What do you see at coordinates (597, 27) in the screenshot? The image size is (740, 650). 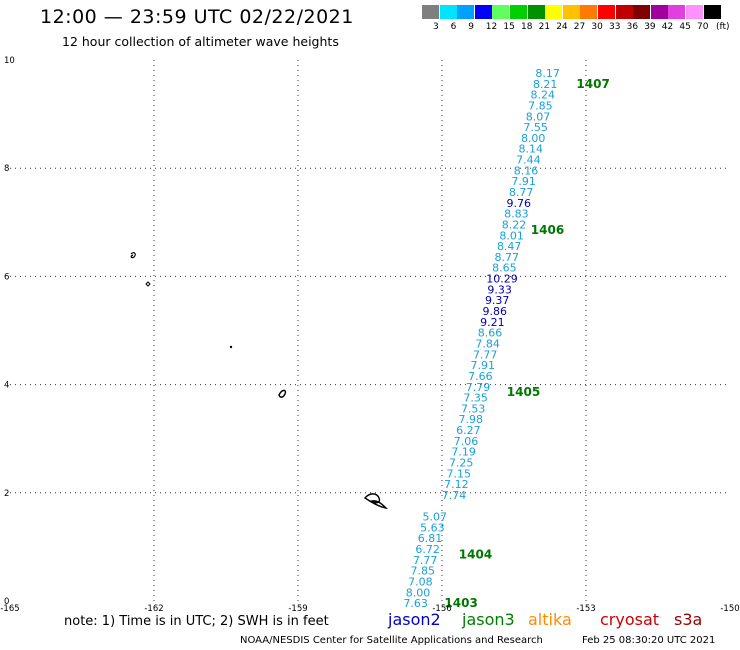 I see `legend-label: 30` at bounding box center [597, 27].